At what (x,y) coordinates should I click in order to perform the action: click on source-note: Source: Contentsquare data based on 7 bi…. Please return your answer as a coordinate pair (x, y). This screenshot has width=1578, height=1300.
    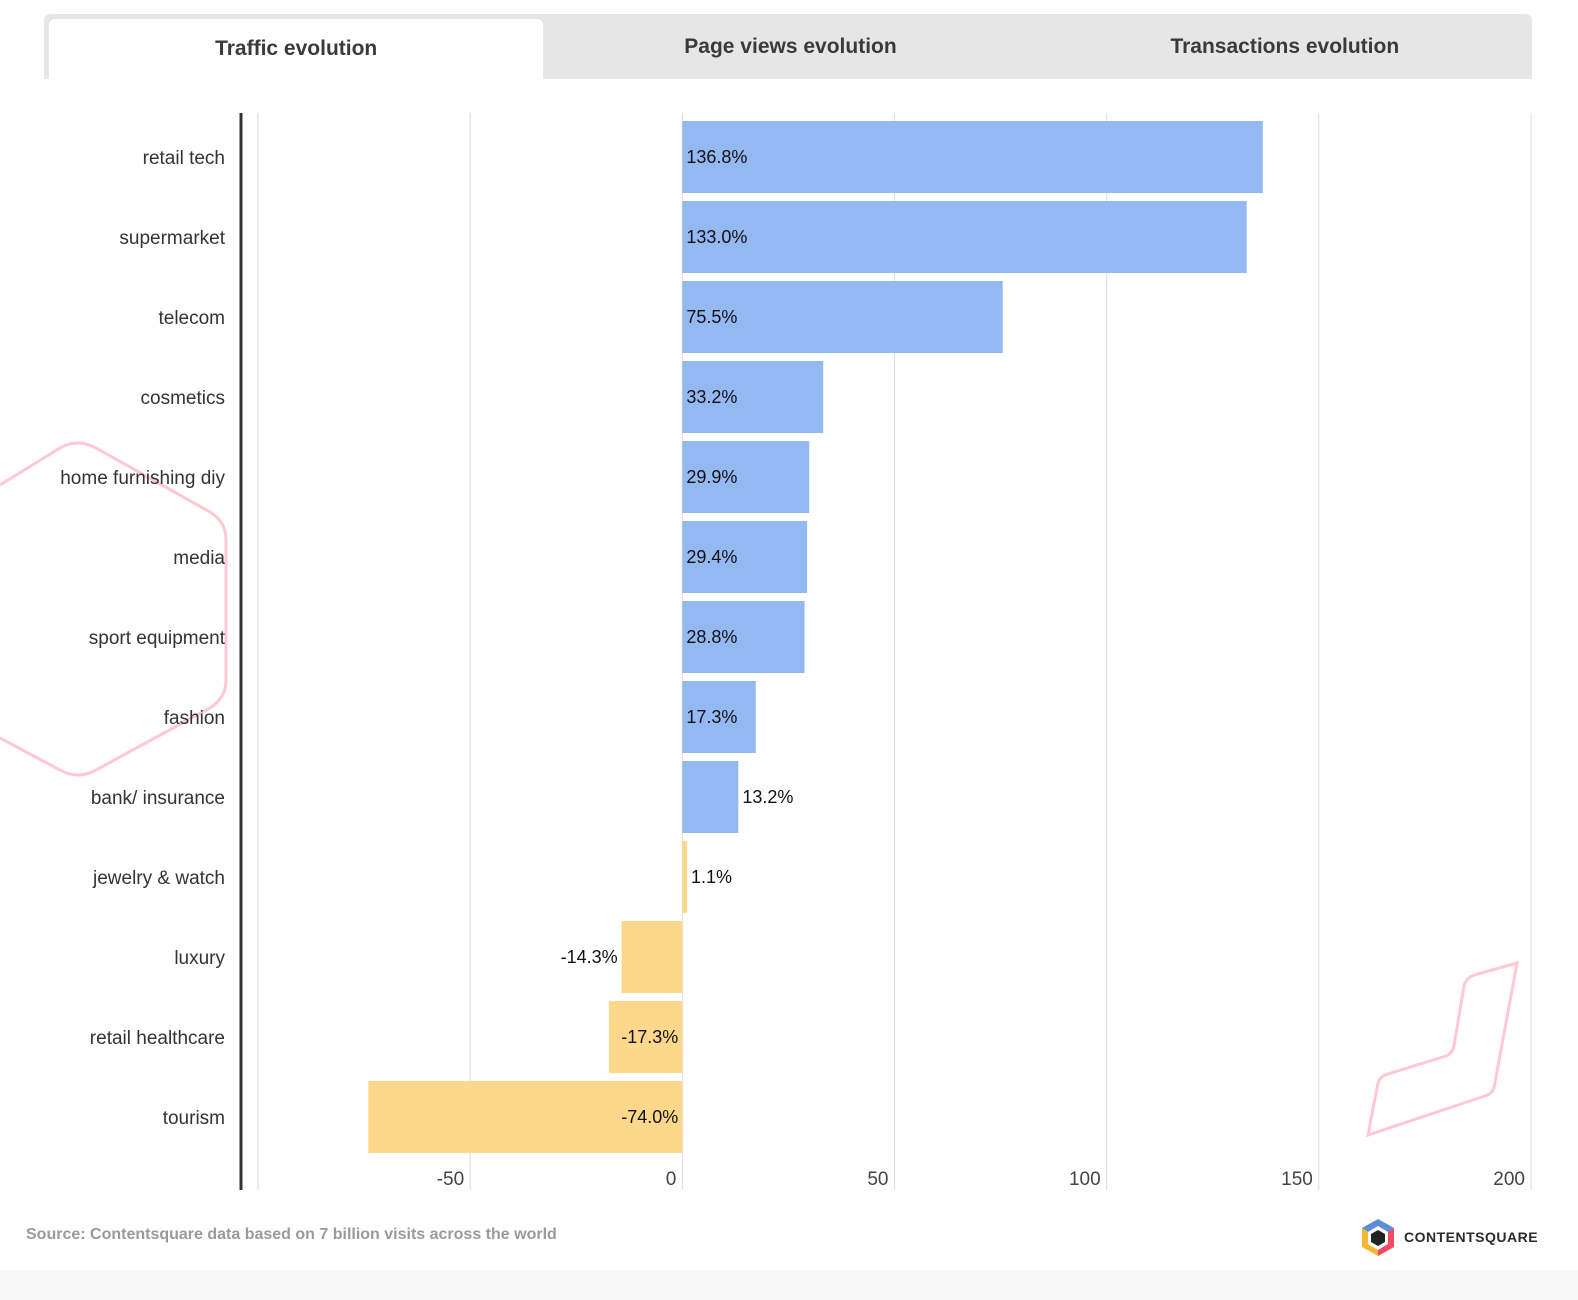
    Looking at the image, I should click on (291, 1234).